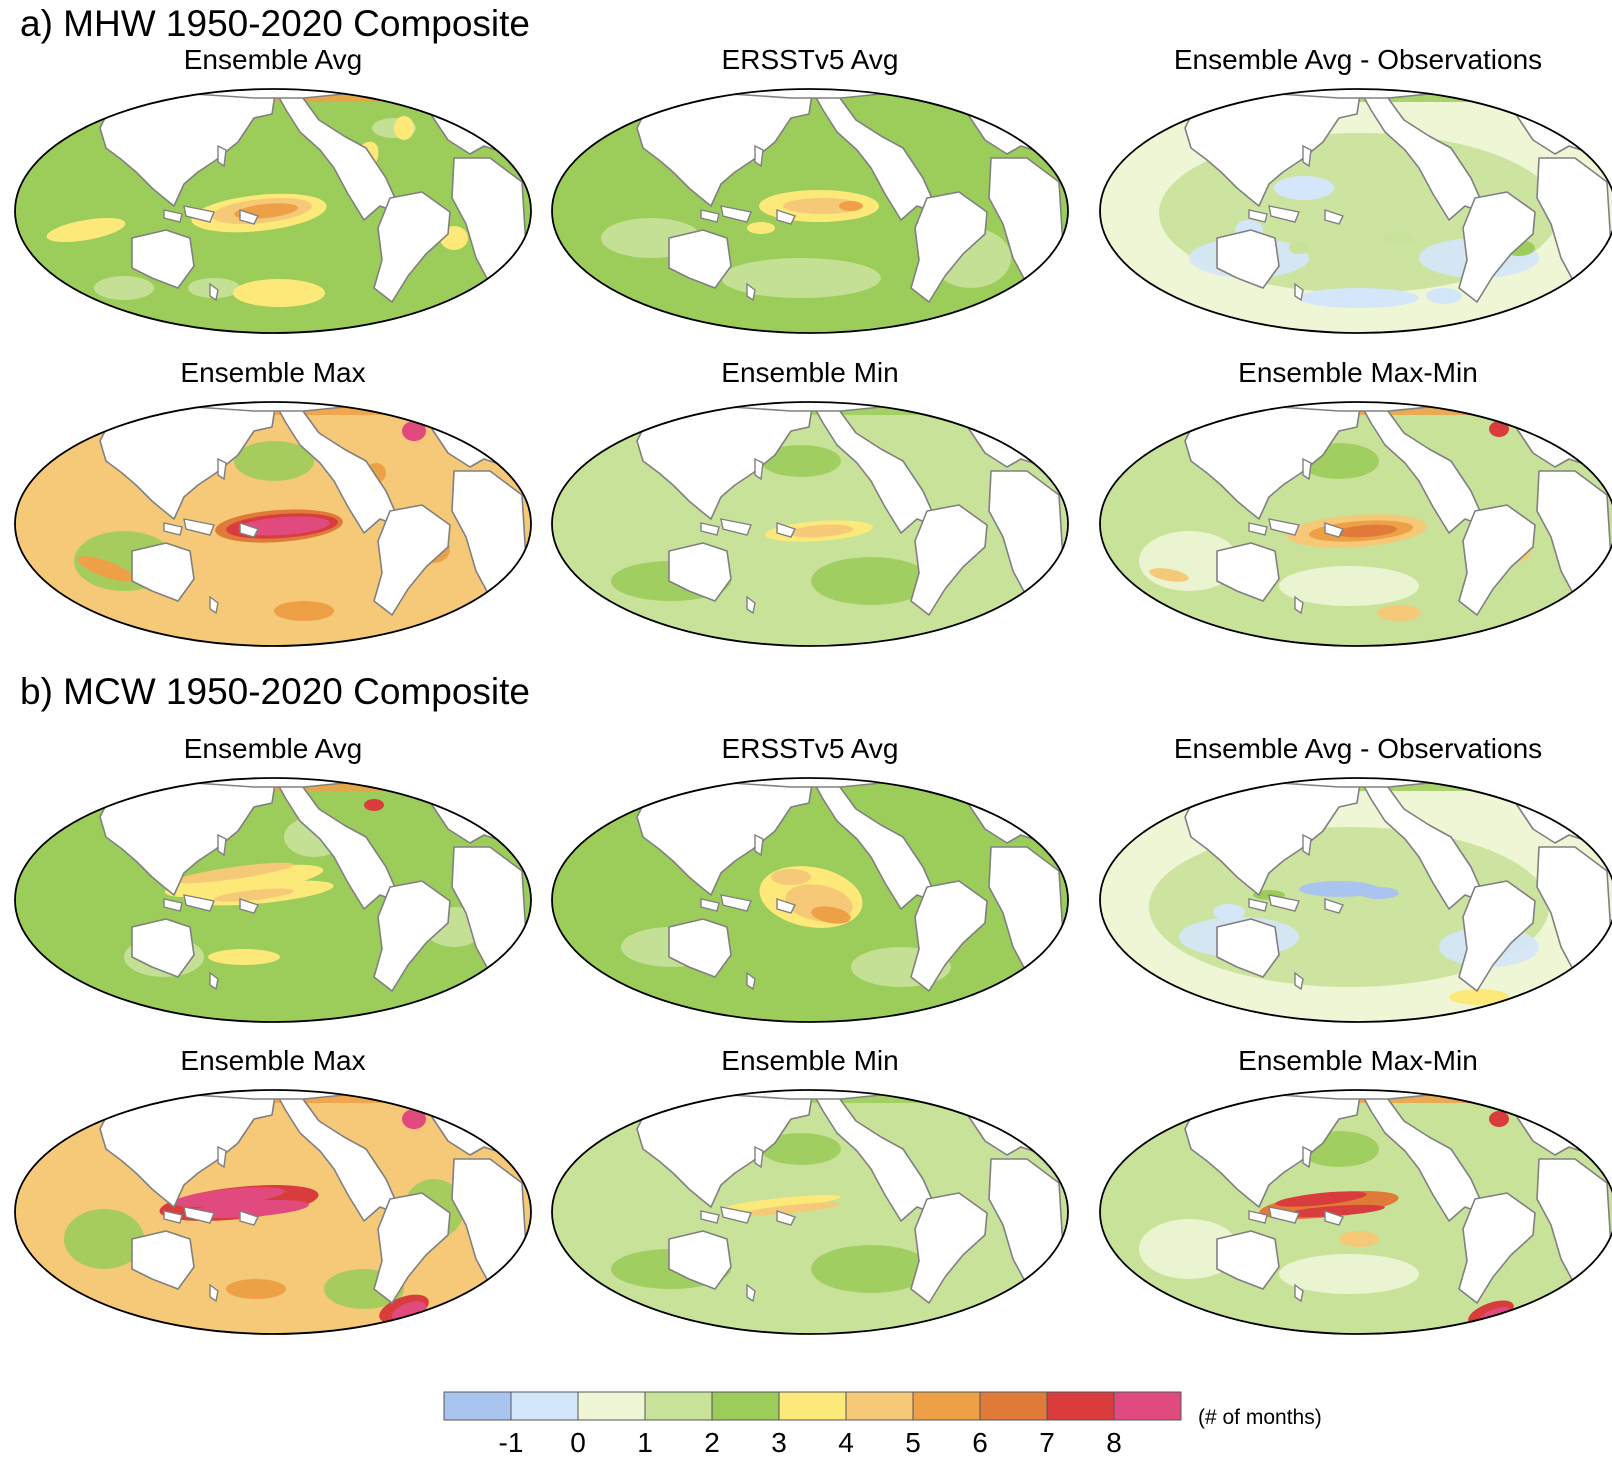 The height and width of the screenshot is (1460, 1612). What do you see at coordinates (1358, 372) in the screenshot?
I see `panel-title: Ensemble Max-Min` at bounding box center [1358, 372].